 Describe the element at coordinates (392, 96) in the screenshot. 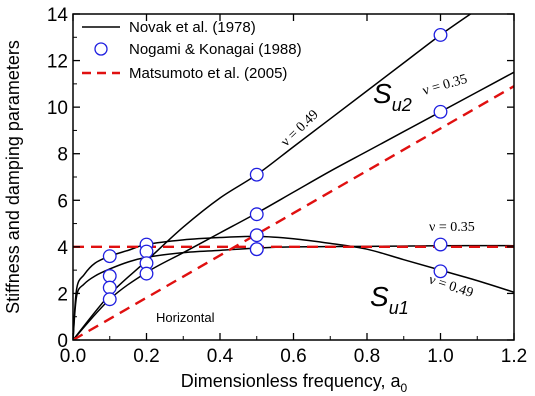

I see `label-su2: Su2` at that location.